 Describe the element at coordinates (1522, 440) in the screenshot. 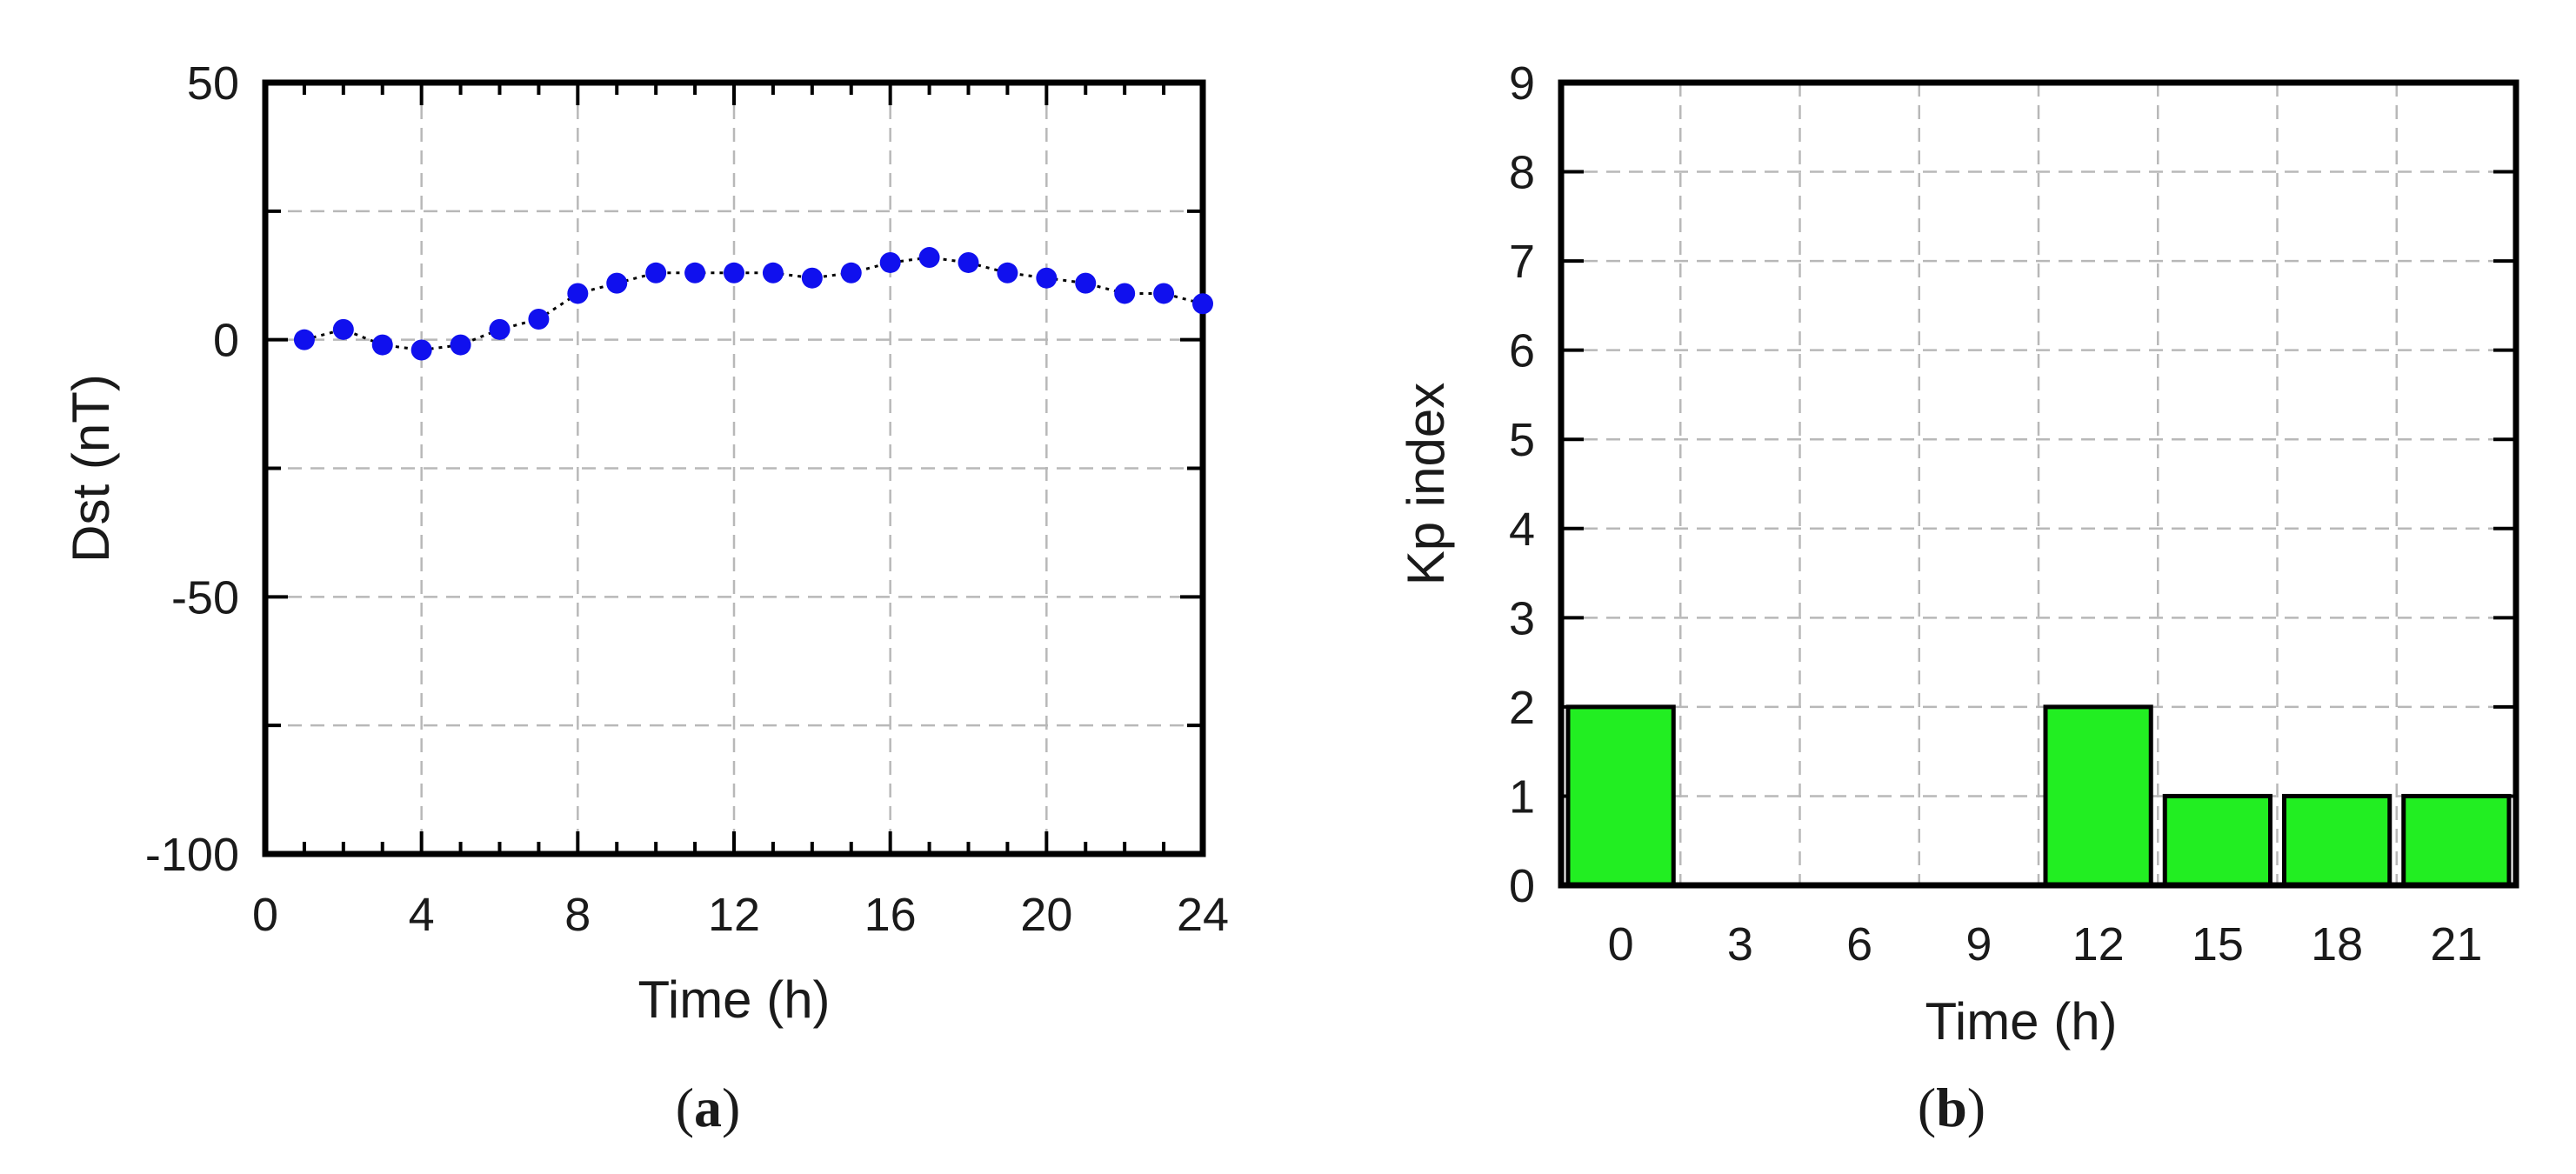

I see `kp-y-tick-label: 5` at that location.